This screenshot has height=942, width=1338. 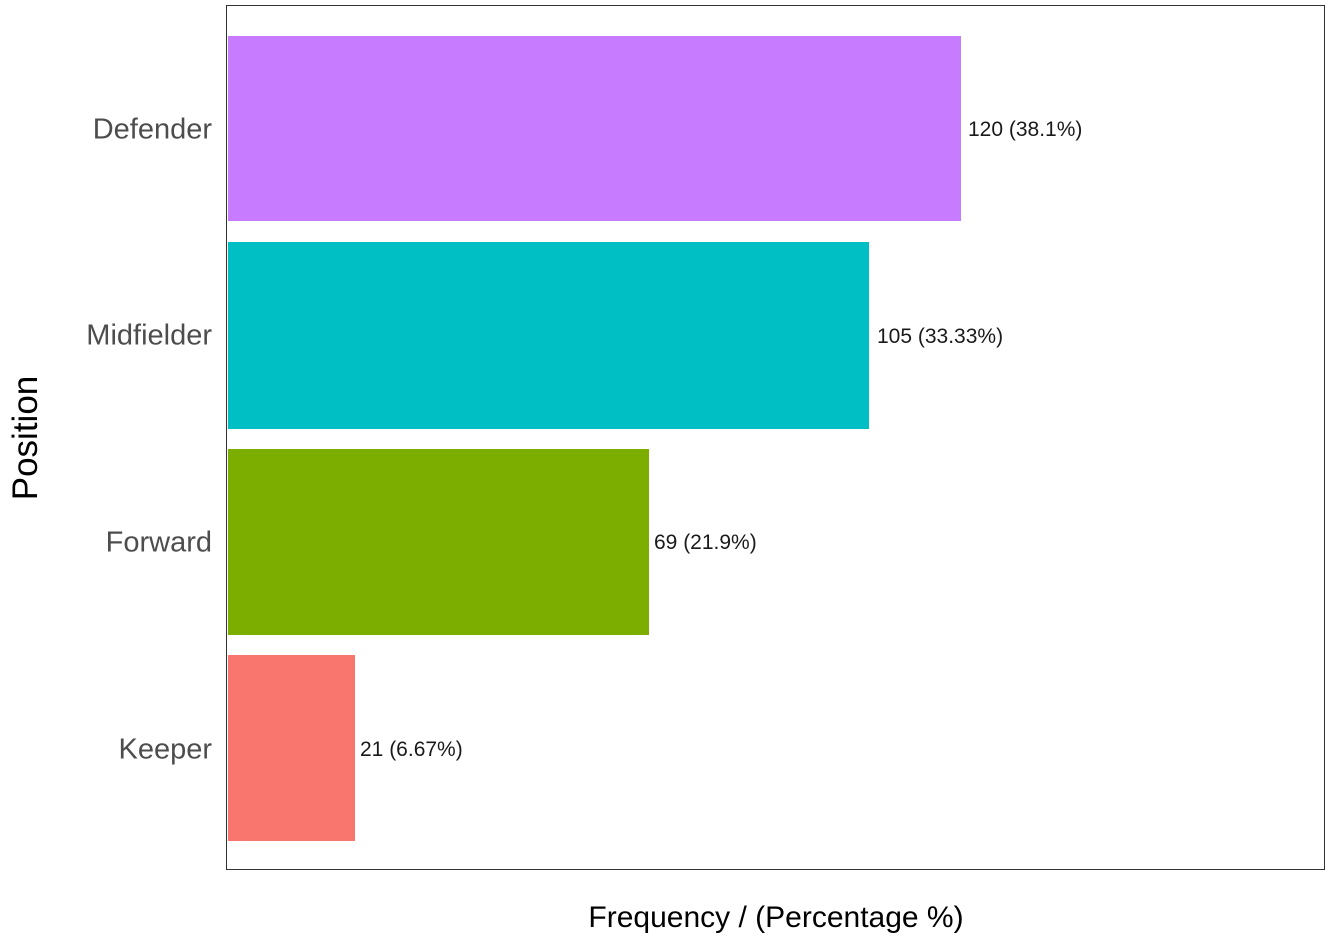 I want to click on y-tick-keeper: Keeper, so click(x=165, y=749).